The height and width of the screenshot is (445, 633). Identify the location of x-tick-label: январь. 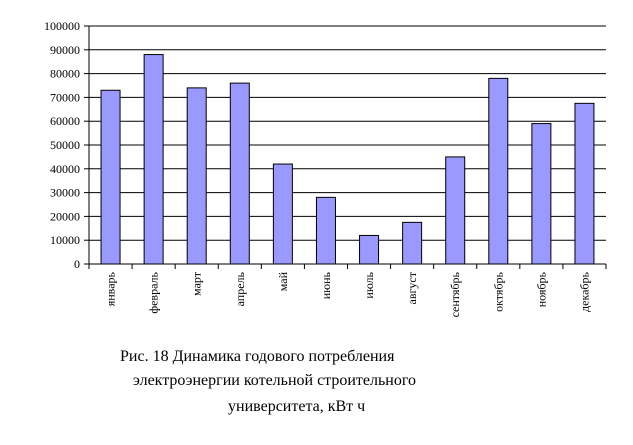
(111, 288).